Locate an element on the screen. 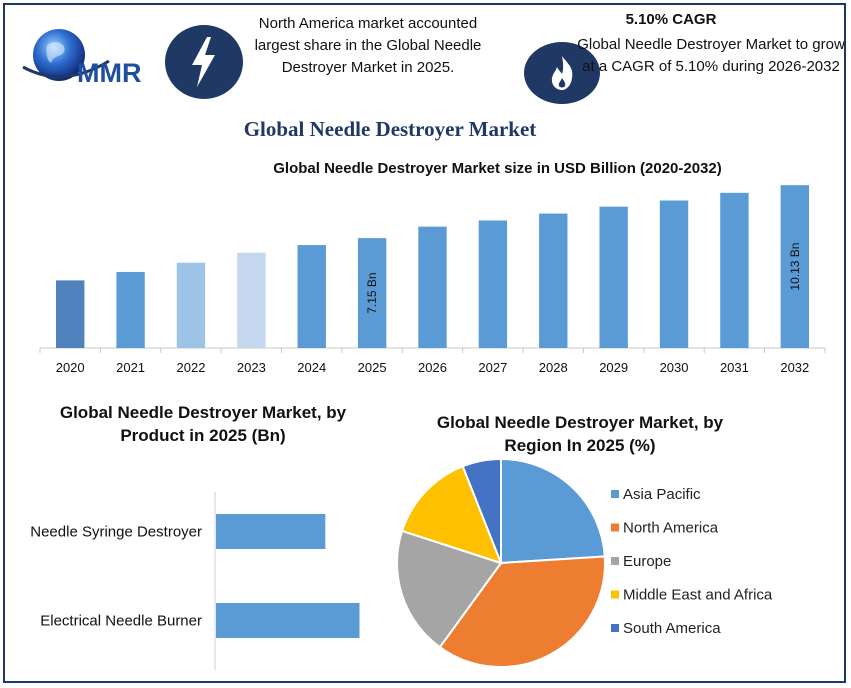 This screenshot has height=688, width=851. mmr-logo: MMR is located at coordinates (91, 58).